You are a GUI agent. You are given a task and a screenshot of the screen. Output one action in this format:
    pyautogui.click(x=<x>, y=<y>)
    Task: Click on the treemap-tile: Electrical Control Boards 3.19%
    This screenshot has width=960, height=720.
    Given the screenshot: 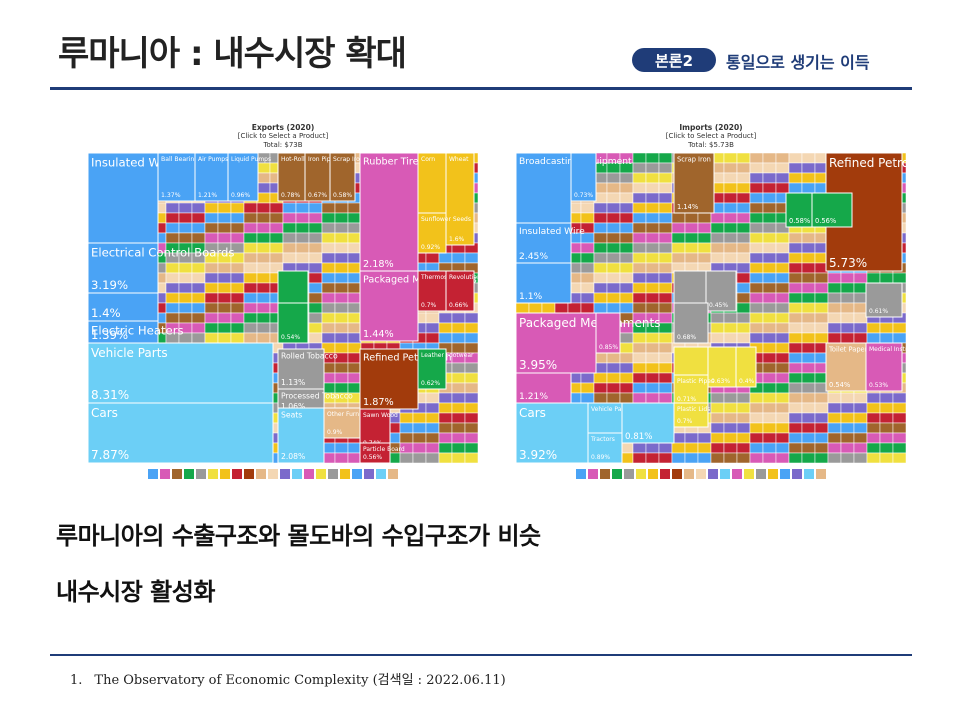 What is the action you would take?
    pyautogui.click(x=161, y=268)
    